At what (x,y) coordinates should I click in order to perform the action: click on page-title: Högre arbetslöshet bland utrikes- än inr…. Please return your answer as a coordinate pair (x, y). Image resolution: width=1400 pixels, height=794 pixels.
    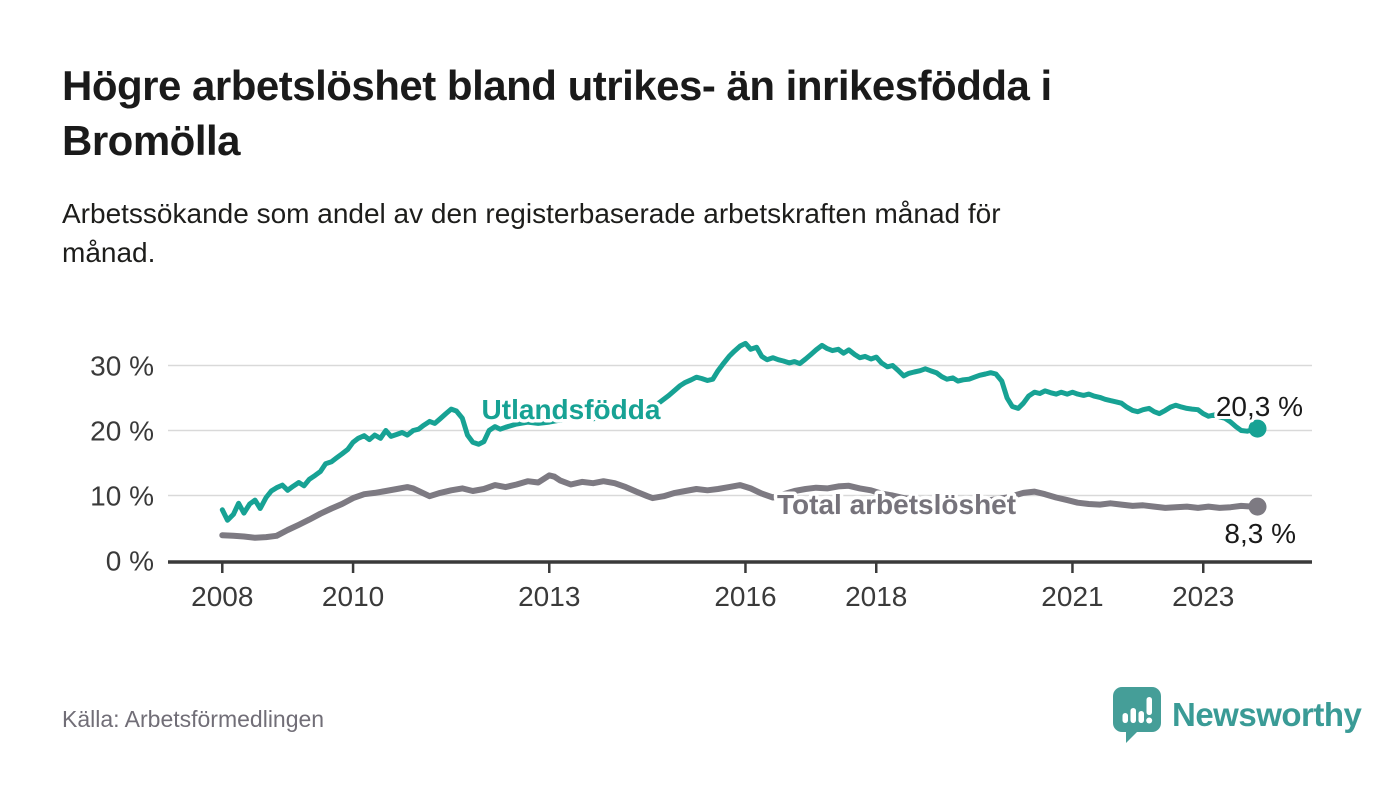
    Looking at the image, I should click on (557, 113).